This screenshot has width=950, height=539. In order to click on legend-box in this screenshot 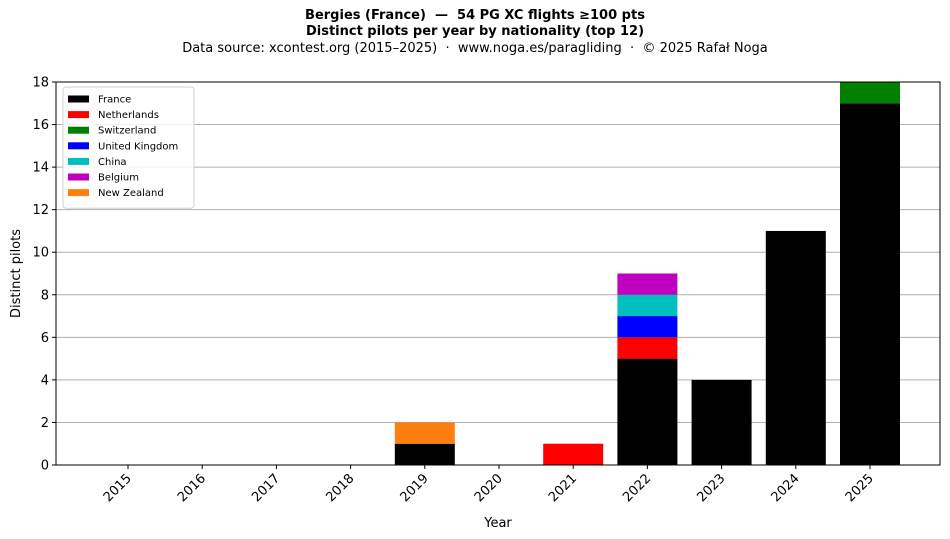, I will do `click(128, 147)`.